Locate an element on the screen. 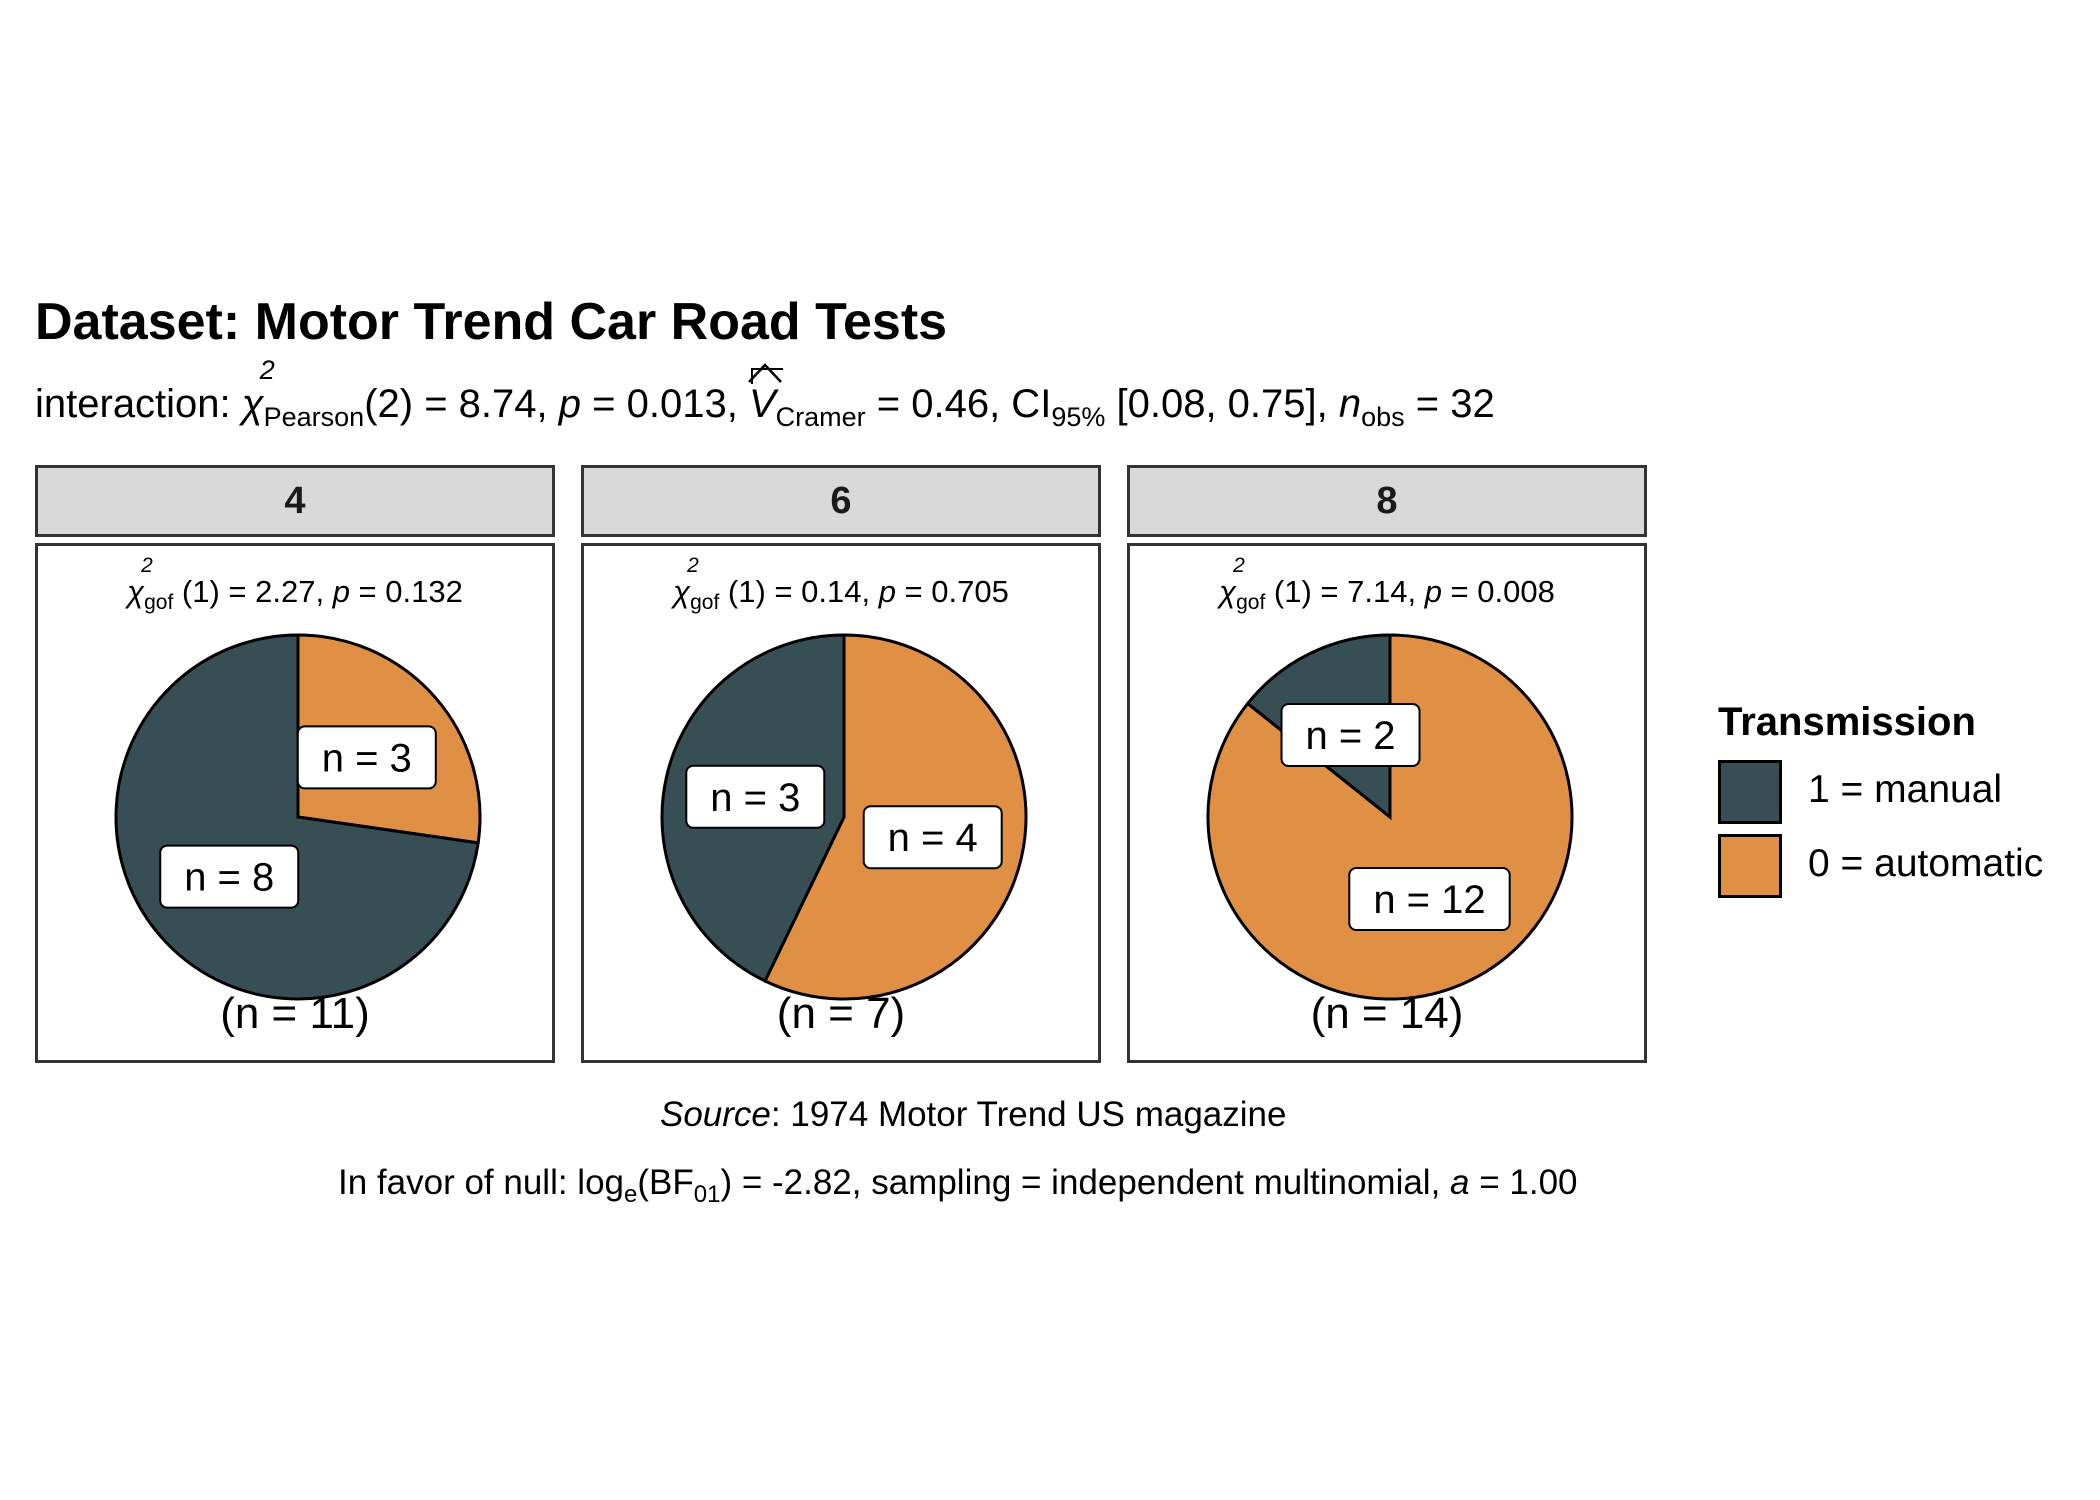  subtitle-n-sub: obs is located at coordinates (1383, 417).